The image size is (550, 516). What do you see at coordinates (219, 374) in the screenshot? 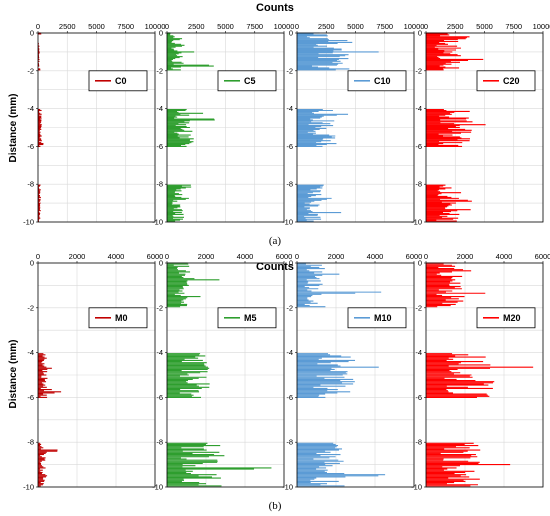
I see `series-M5` at bounding box center [219, 374].